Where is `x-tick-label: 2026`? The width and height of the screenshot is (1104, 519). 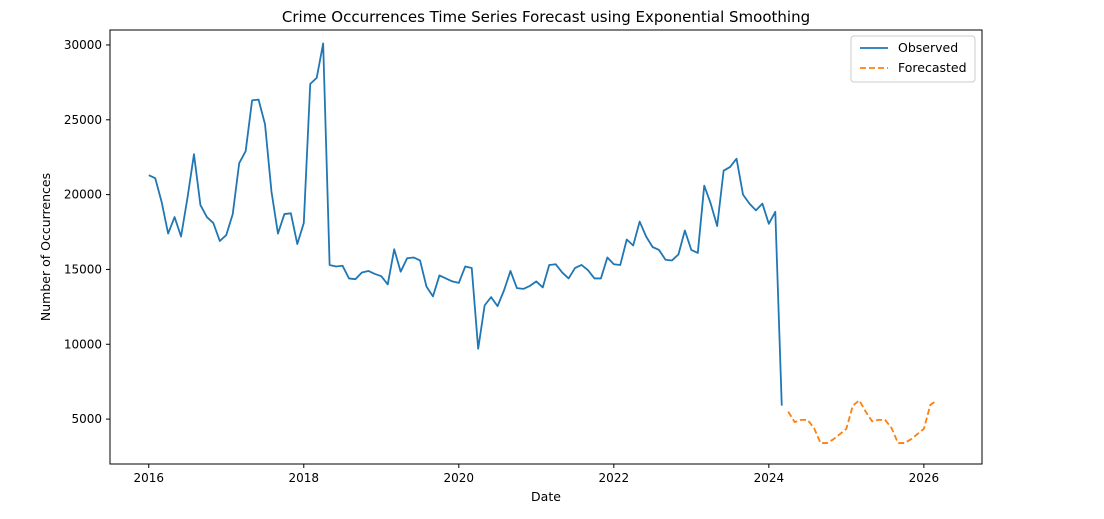 x-tick-label: 2026 is located at coordinates (924, 478).